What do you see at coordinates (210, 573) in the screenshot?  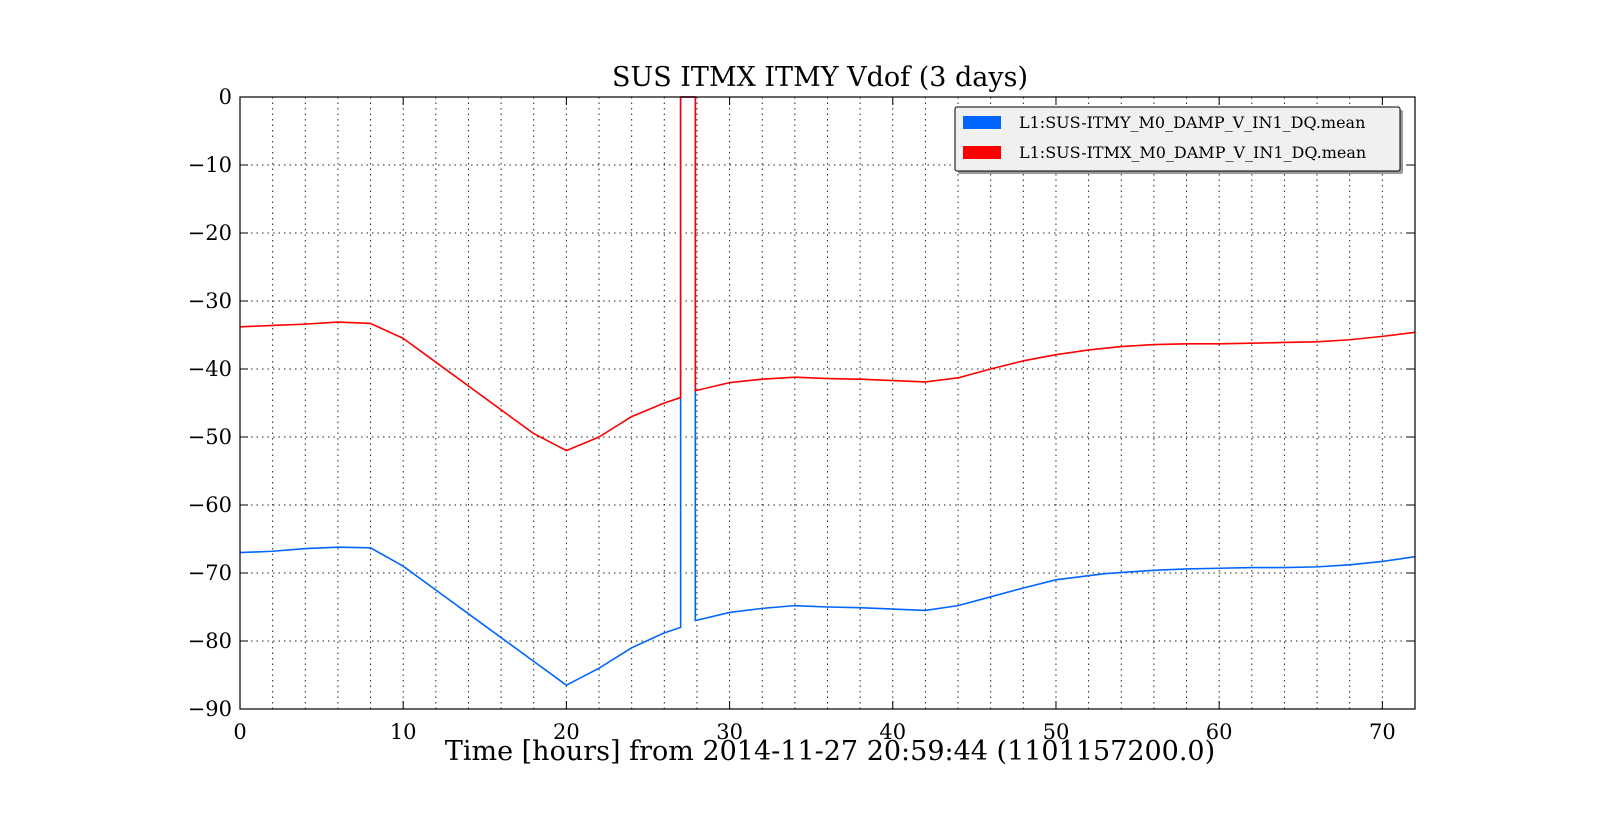 I see `y-tick-label: −70` at bounding box center [210, 573].